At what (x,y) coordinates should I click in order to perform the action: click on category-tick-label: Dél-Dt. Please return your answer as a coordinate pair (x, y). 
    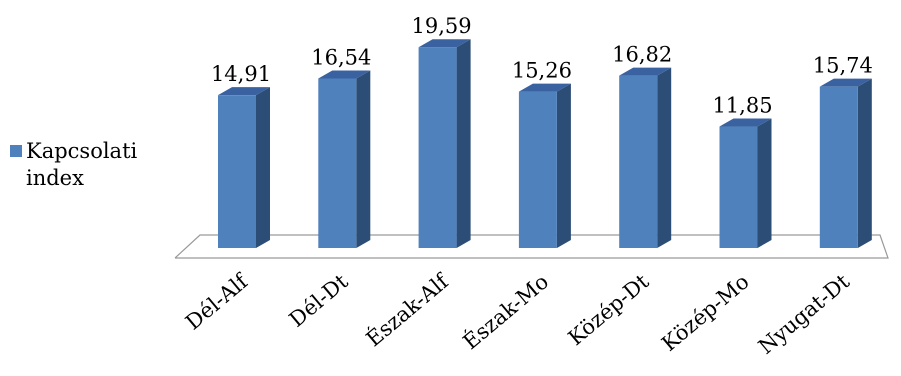
    Looking at the image, I should click on (319, 300).